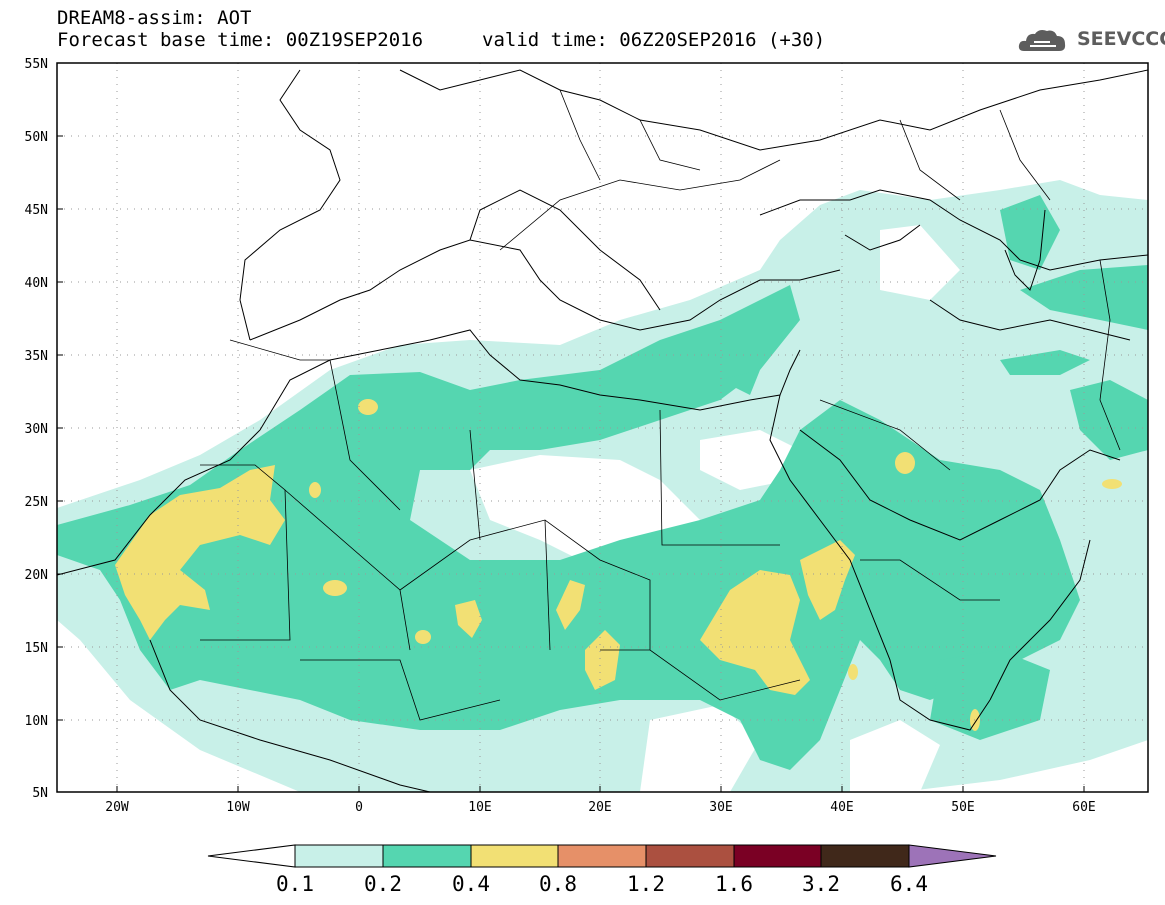 The height and width of the screenshot is (905, 1165). What do you see at coordinates (471, 884) in the screenshot?
I see `colorbar-label-0.4: 0.4` at bounding box center [471, 884].